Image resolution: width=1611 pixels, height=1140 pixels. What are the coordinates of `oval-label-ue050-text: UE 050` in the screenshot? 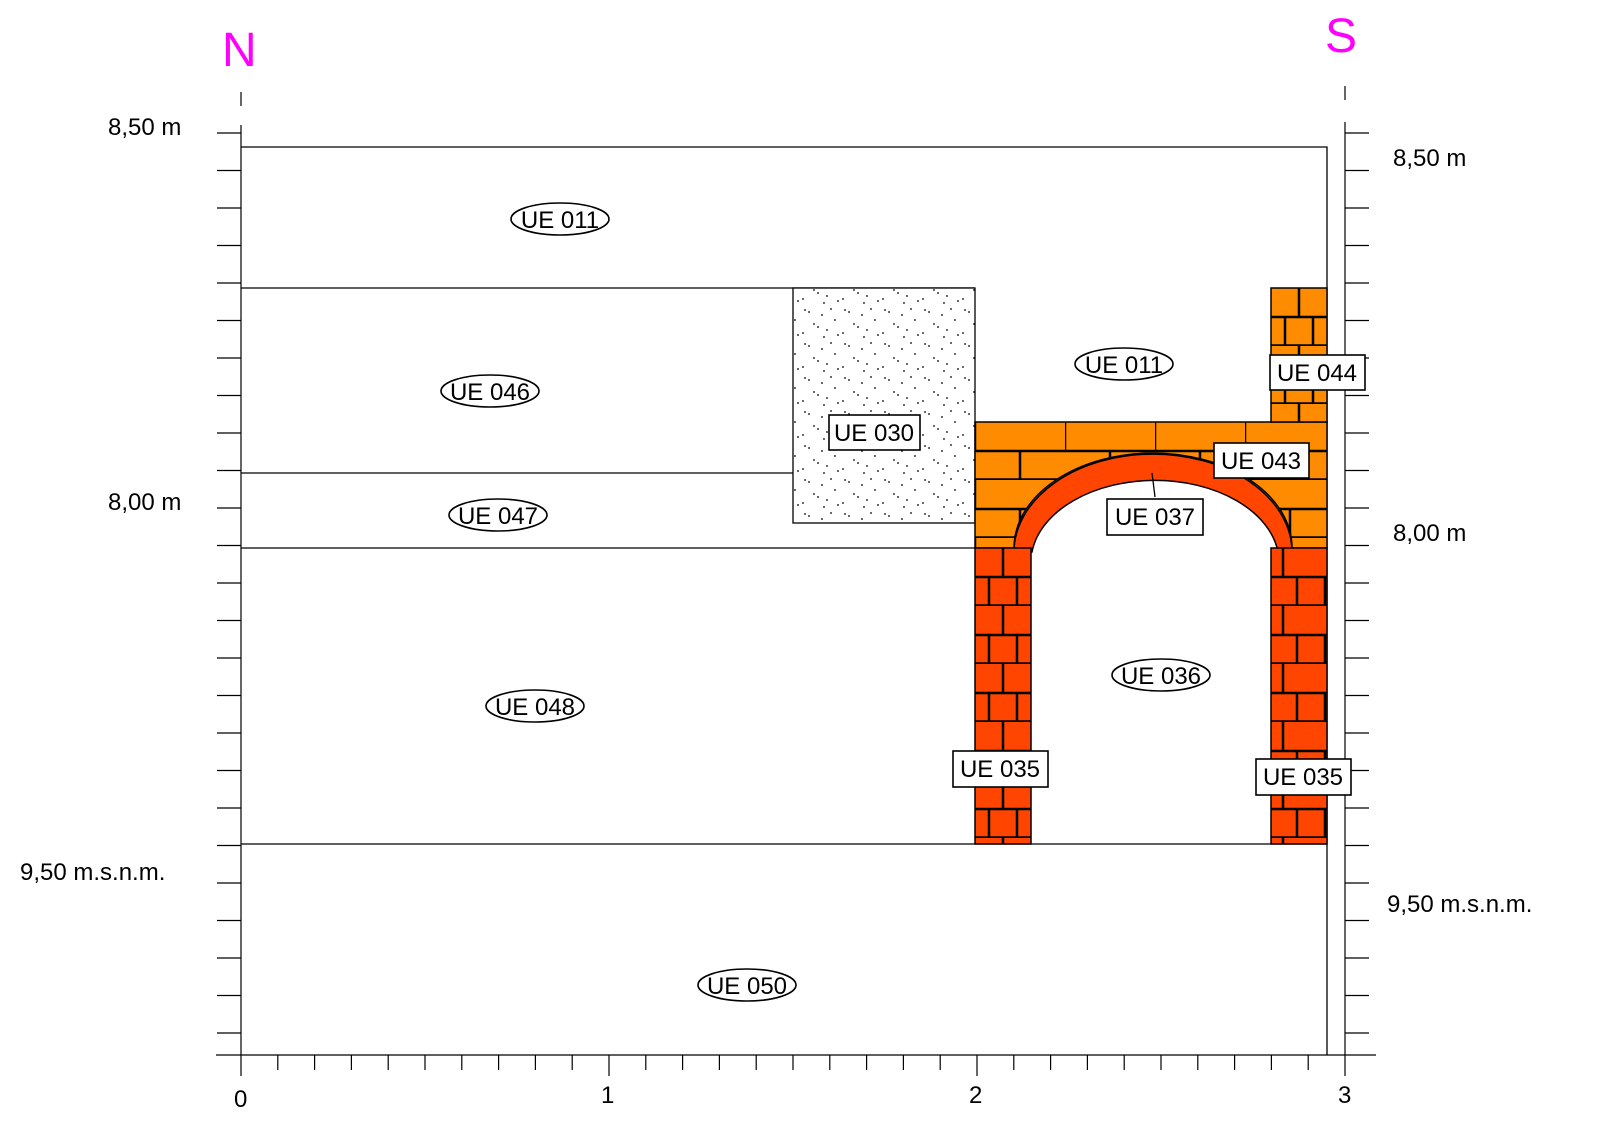 It's located at (747, 986).